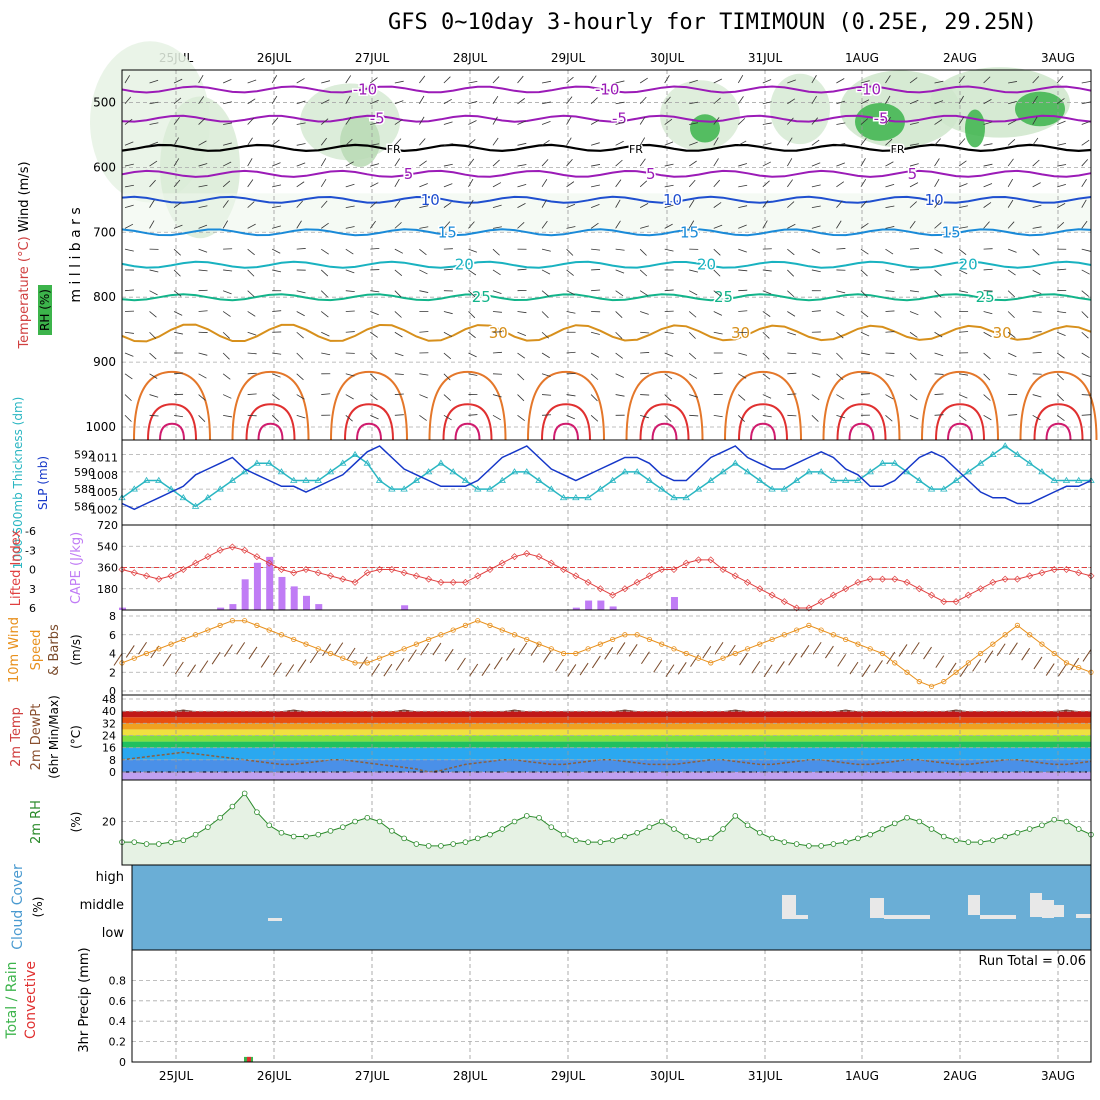  Describe the element at coordinates (968, 265) in the screenshot. I see `isotherm-label: 20` at that location.